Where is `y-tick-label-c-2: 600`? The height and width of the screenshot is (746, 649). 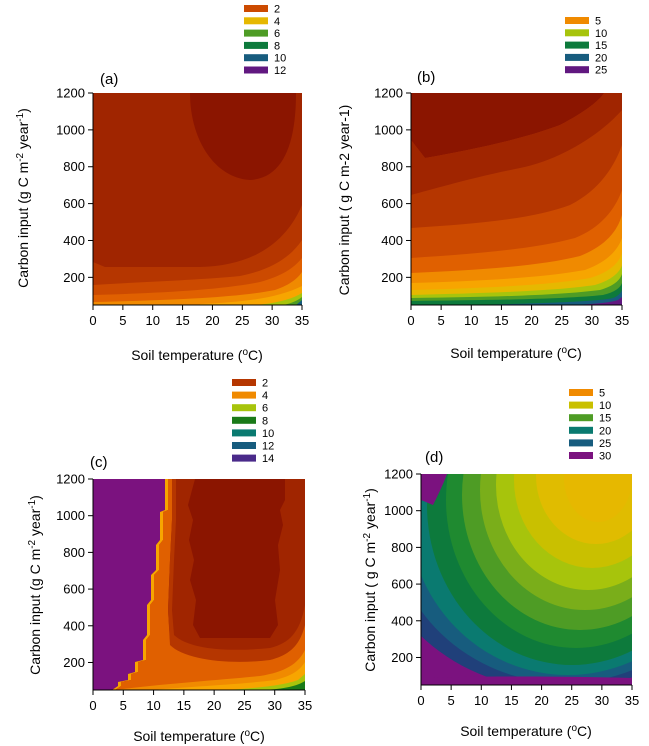
y-tick-label-c-2: 600 is located at coordinates (74, 589).